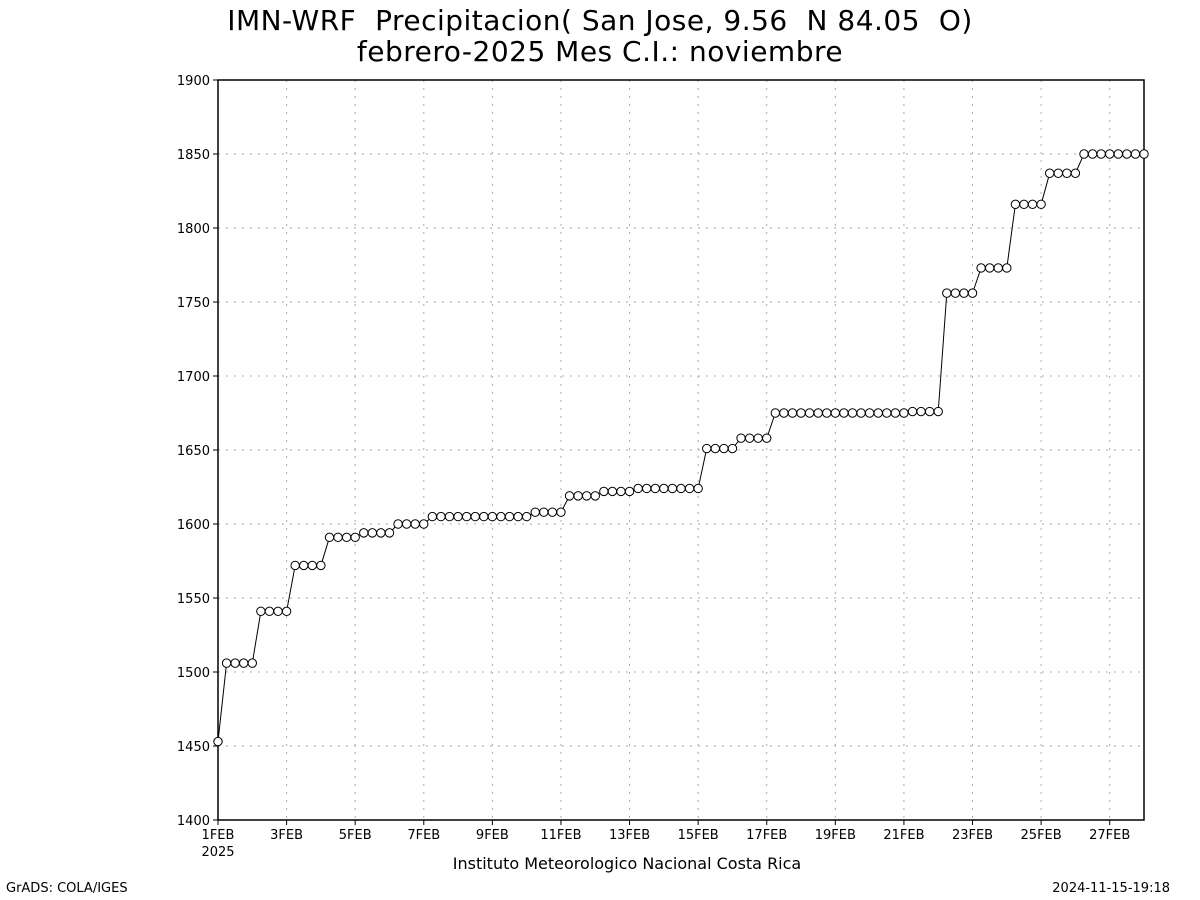  I want to click on chart-subtitle: febrero-2025 Mes C.I.: noviembre, so click(600, 51).